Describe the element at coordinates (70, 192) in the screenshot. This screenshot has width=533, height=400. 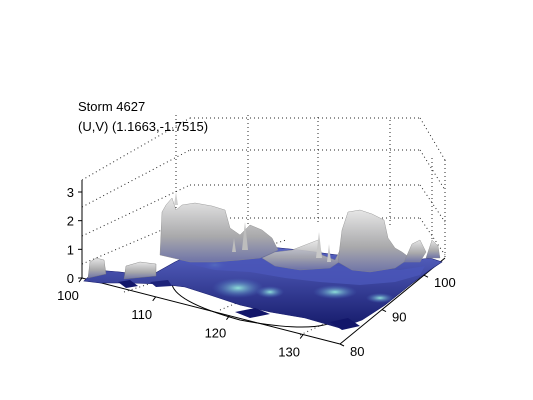
I see `z-tick-label: 3` at that location.